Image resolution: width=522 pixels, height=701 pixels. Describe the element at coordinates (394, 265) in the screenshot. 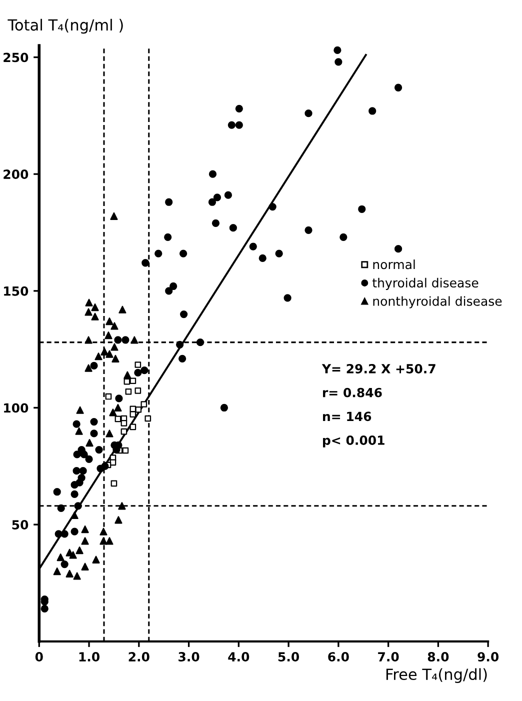

I see `legend-label: normal` at that location.